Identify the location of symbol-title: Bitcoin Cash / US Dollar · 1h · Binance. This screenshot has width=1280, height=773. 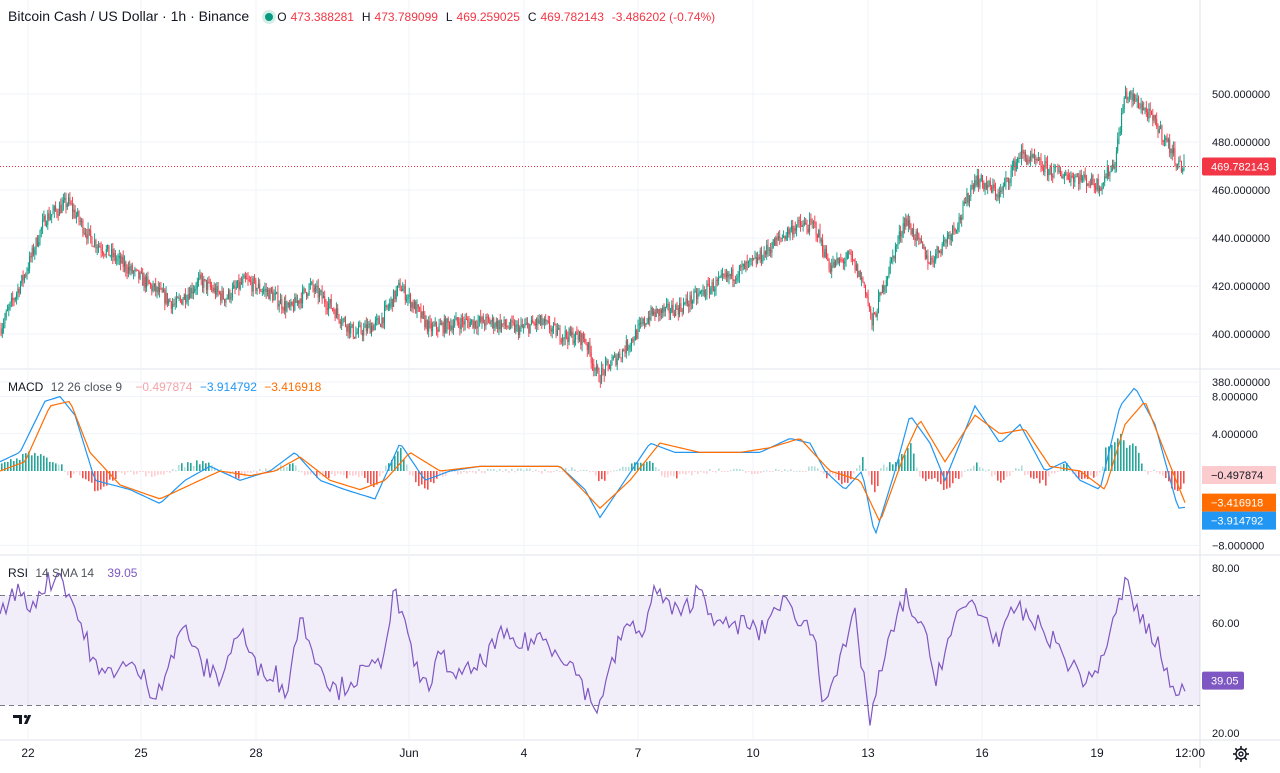
(129, 16).